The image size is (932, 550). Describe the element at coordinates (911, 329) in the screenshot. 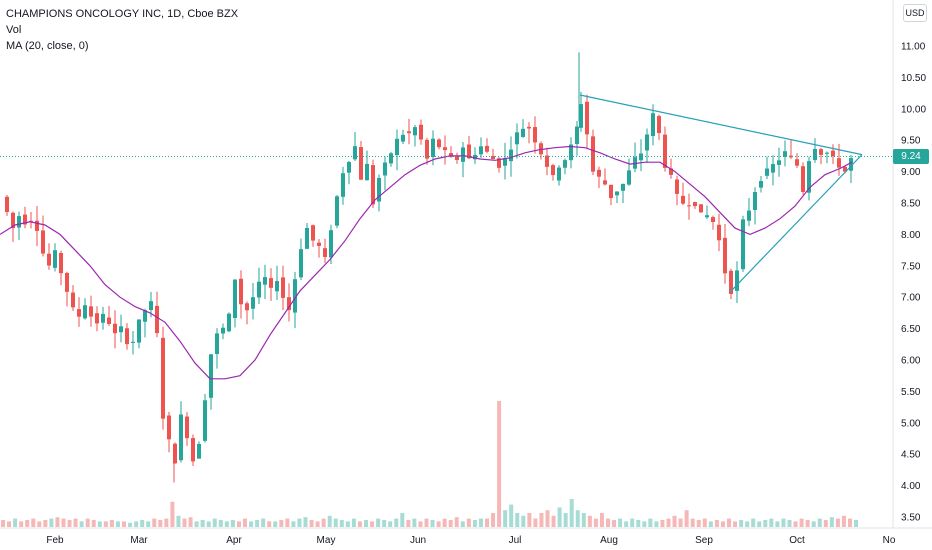

I see `price-tick-label: 6.50` at that location.